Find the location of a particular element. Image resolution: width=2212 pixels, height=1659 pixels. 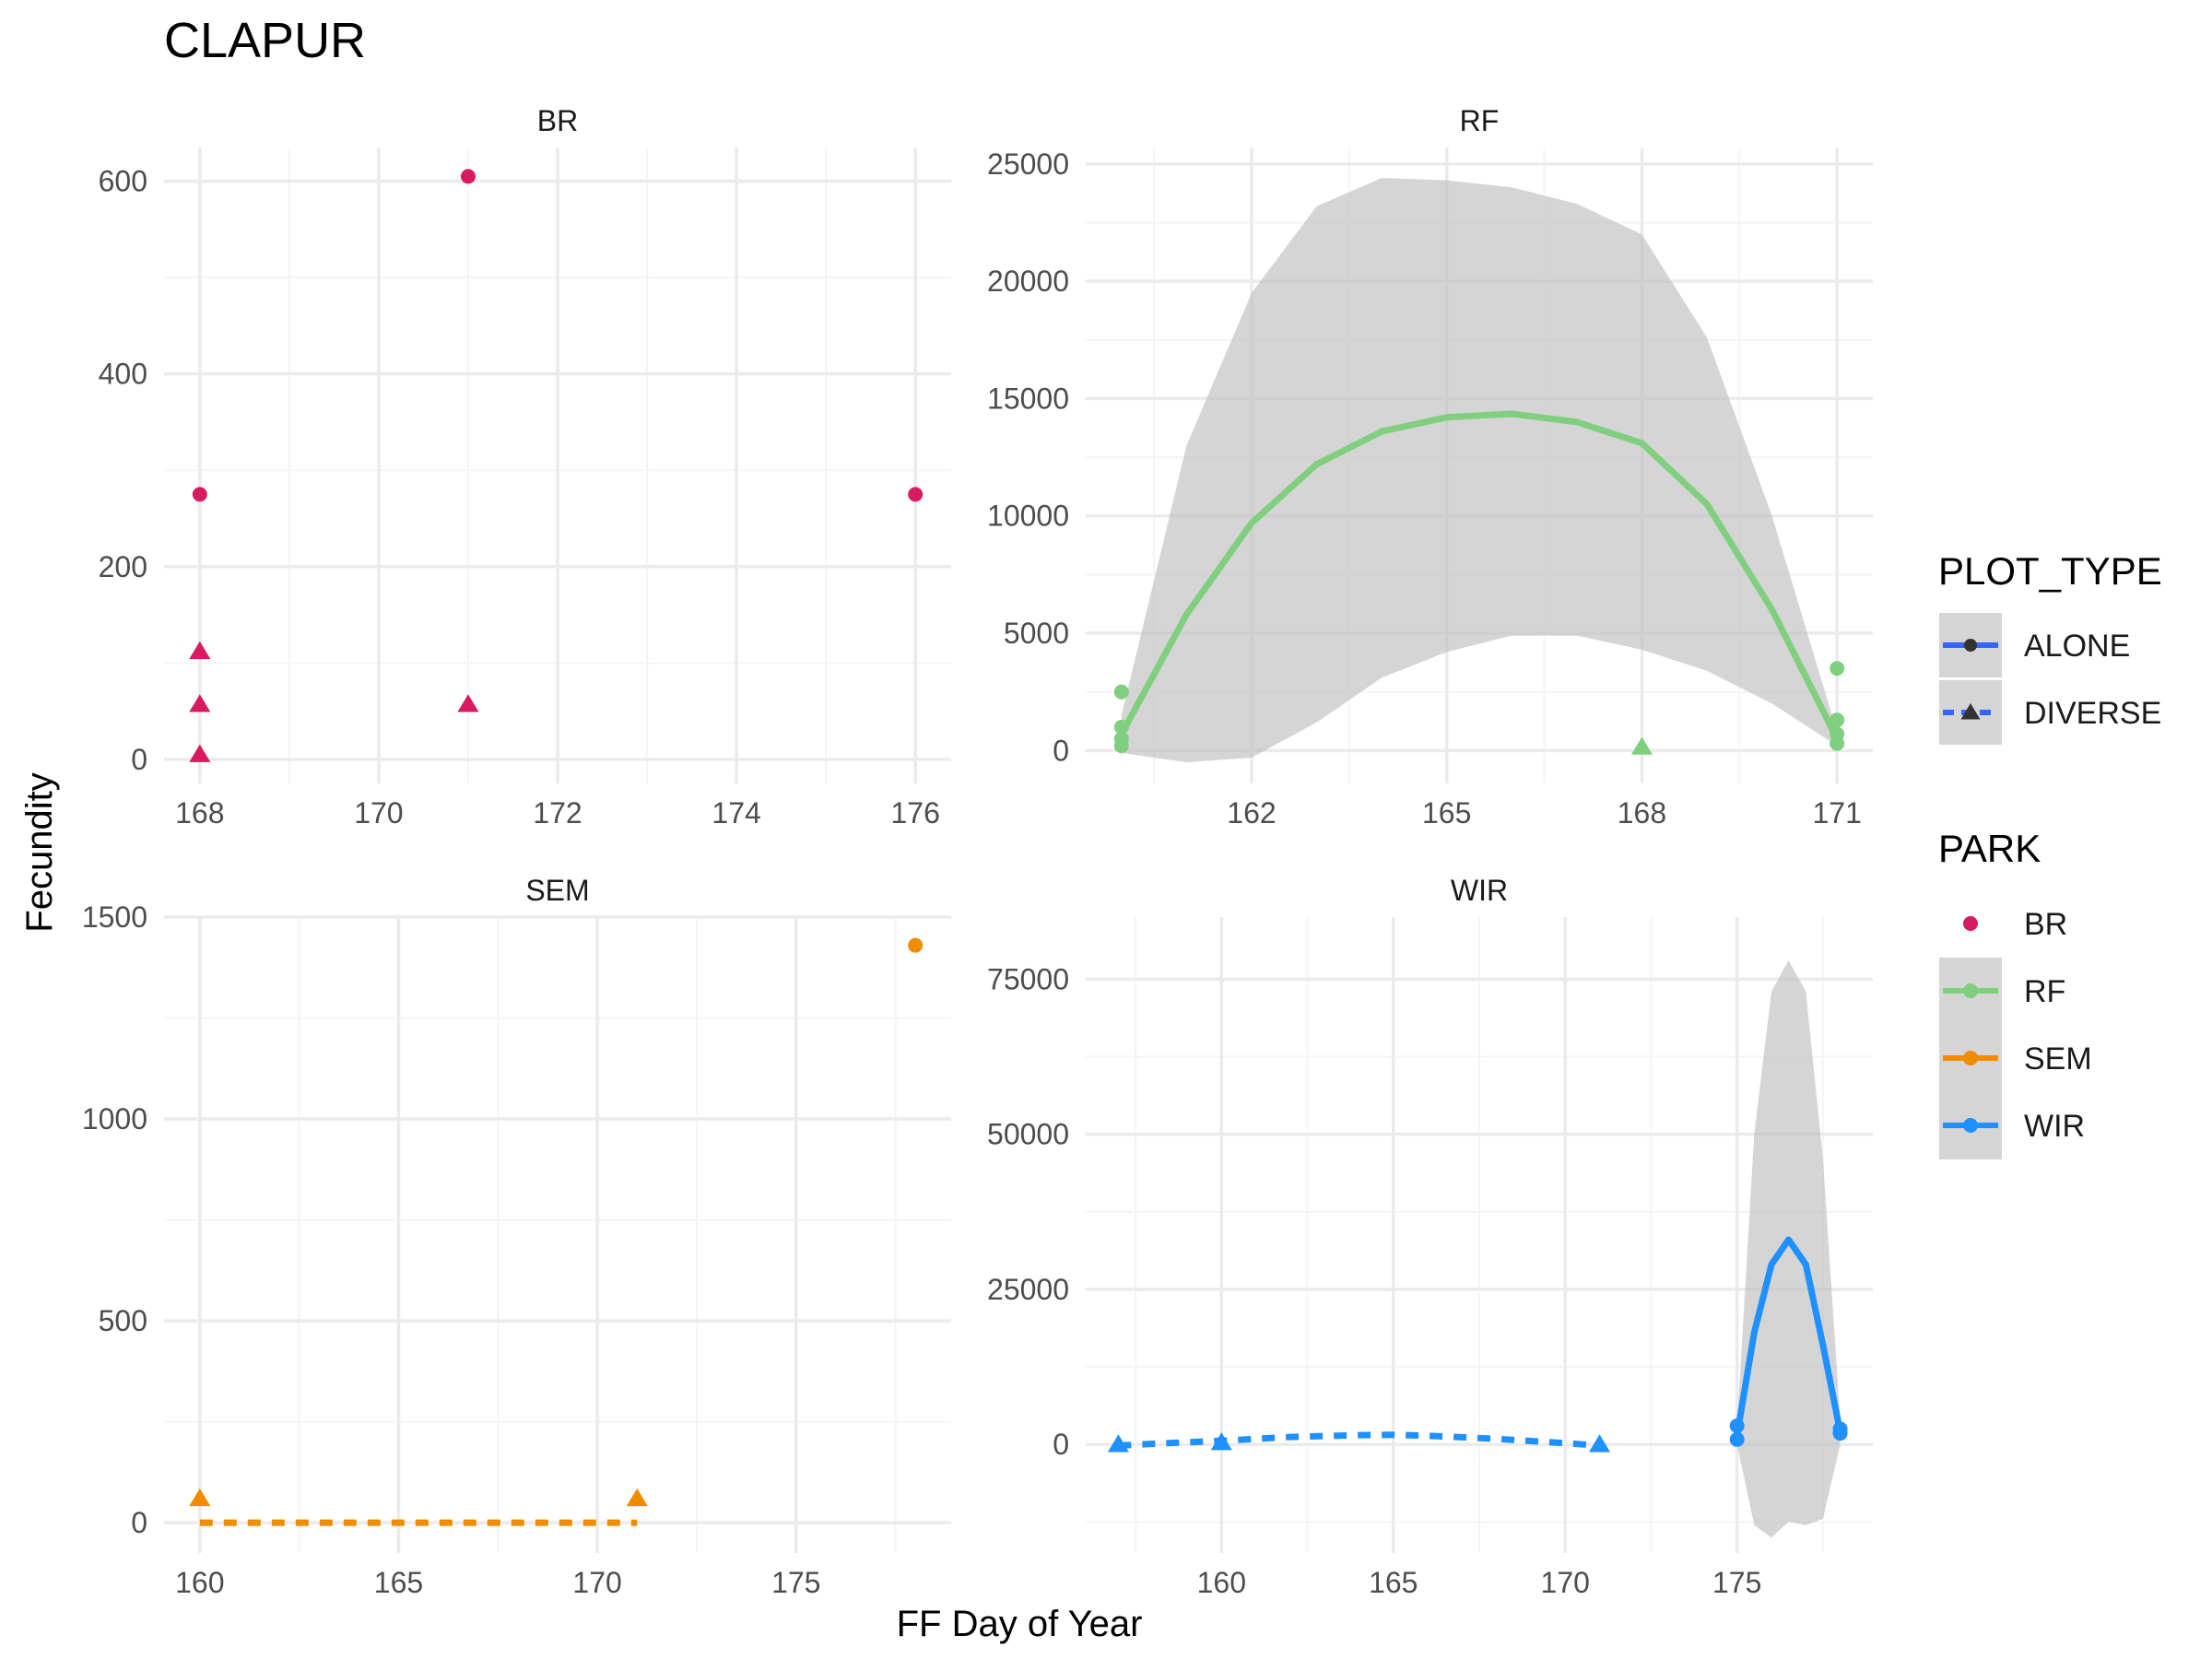

y-tick-label: 600 is located at coordinates (123, 181).